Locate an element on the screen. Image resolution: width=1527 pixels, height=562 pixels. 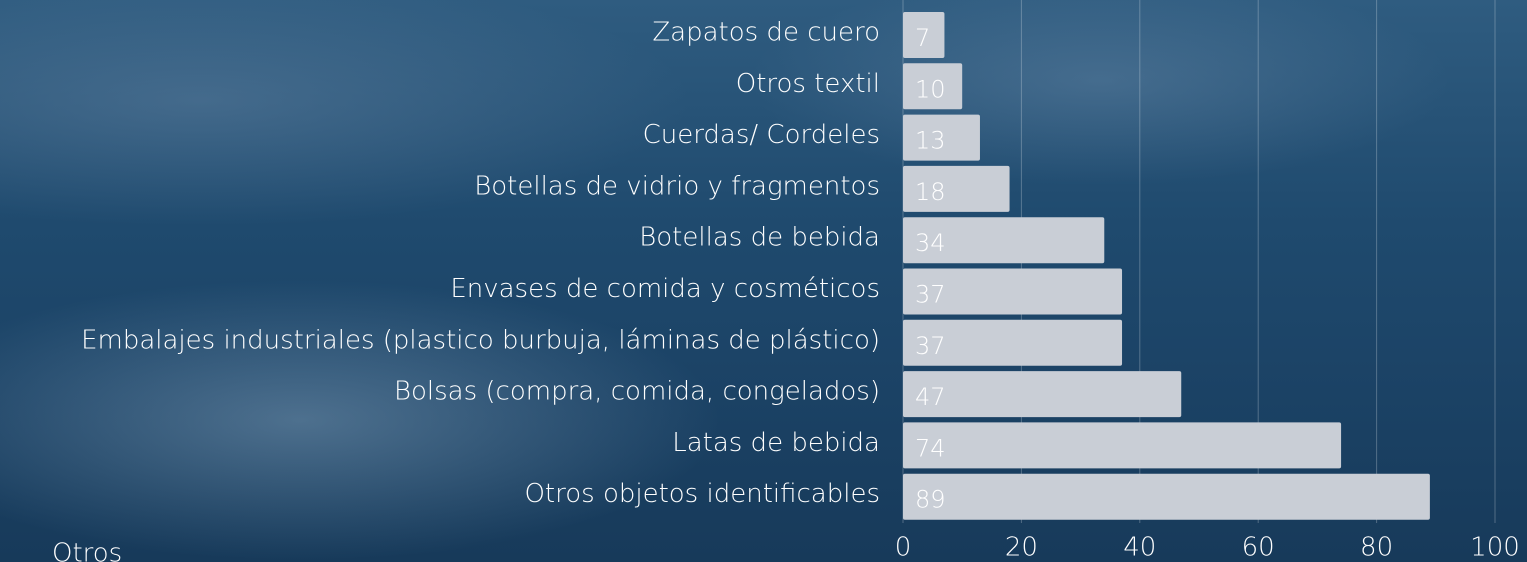
x-tick-label: 0 is located at coordinates (903, 547).